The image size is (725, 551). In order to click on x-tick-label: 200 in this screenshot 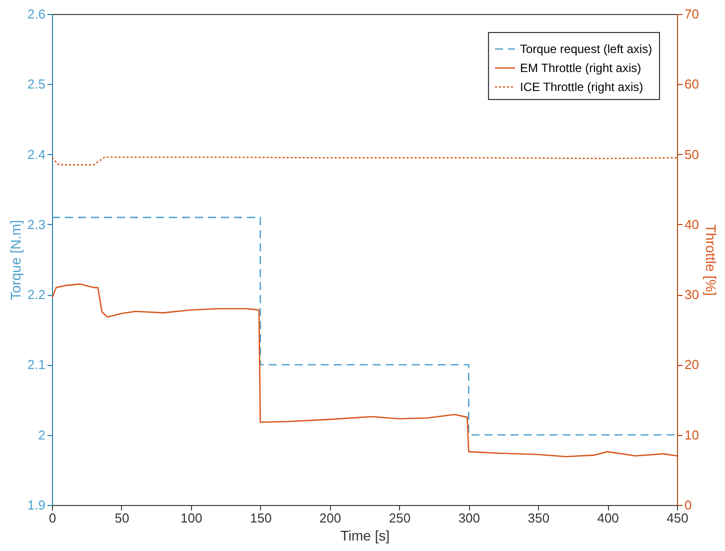, I will do `click(330, 518)`.